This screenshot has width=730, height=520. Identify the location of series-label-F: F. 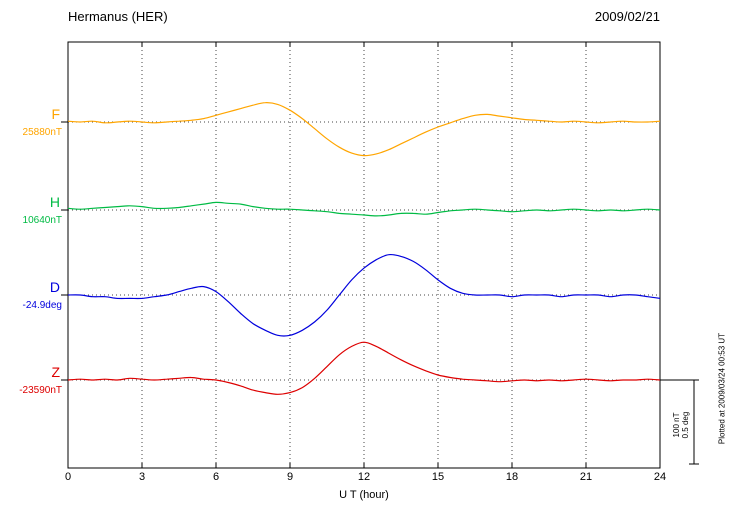
(55, 114).